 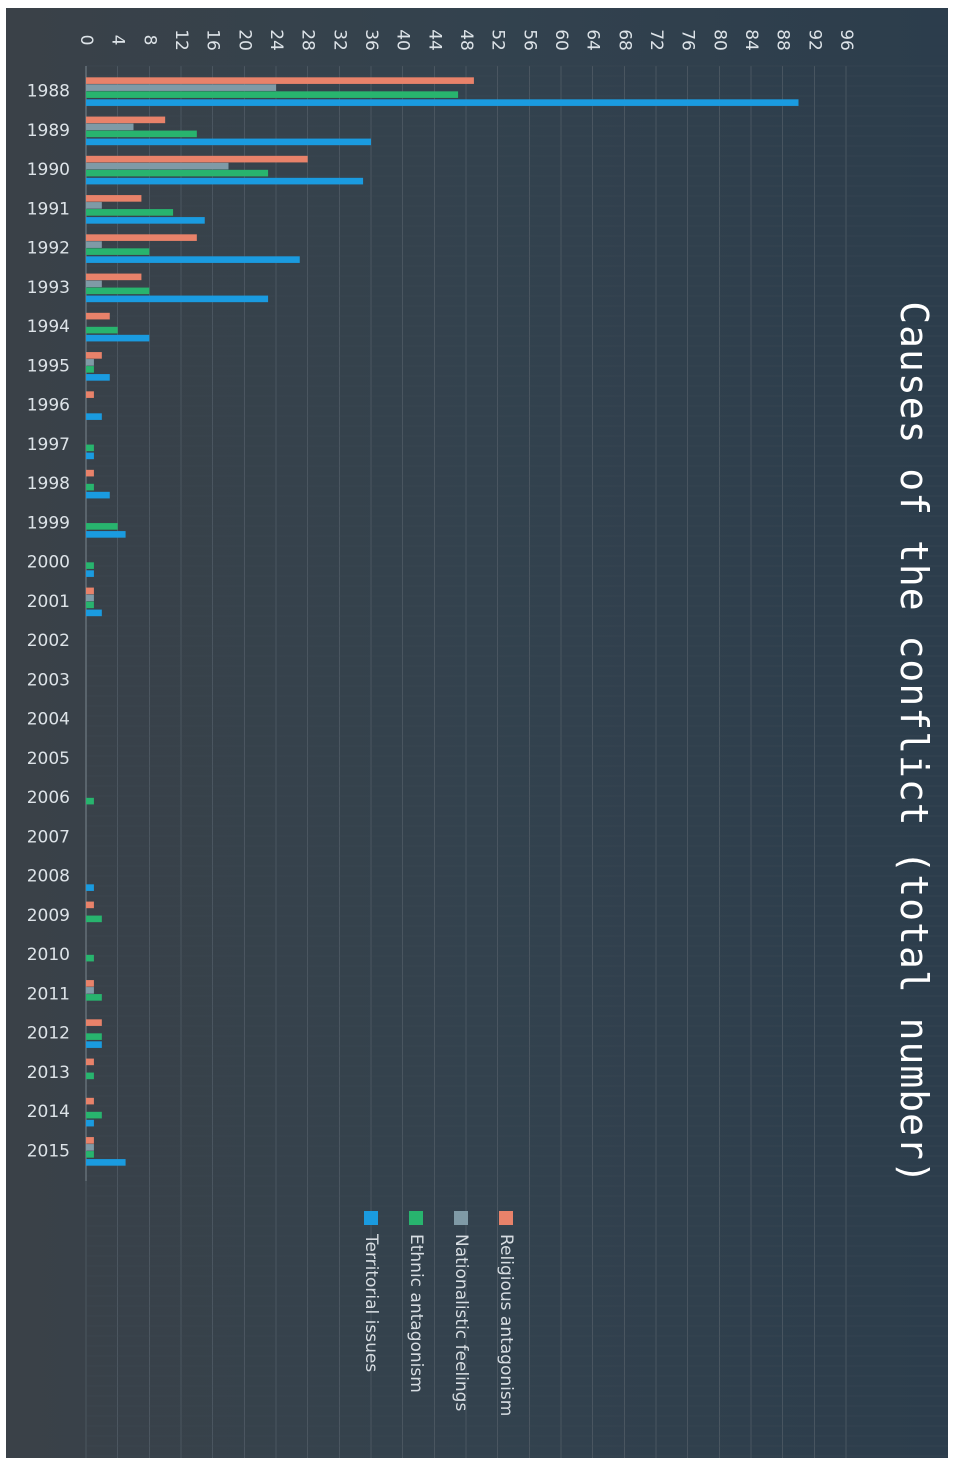 I want to click on value-tick-label: 16, so click(x=213, y=40).